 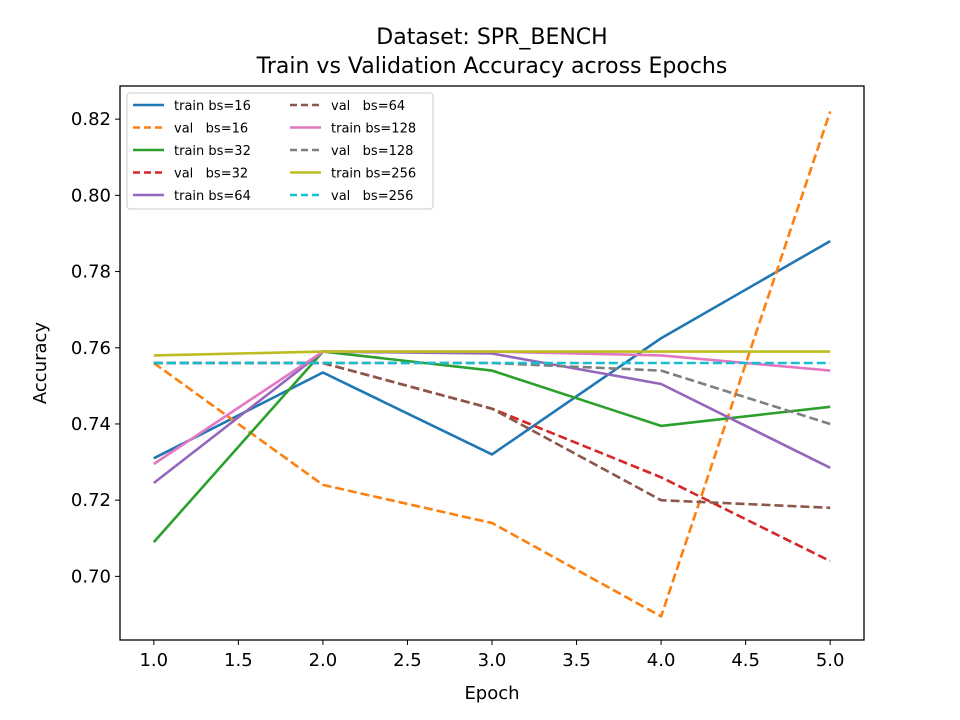 What do you see at coordinates (91, 272) in the screenshot?
I see `y-tick-label: 0.78` at bounding box center [91, 272].